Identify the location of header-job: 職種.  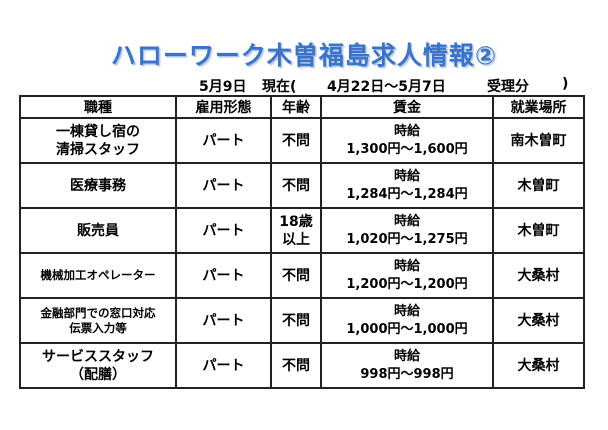
(98, 107).